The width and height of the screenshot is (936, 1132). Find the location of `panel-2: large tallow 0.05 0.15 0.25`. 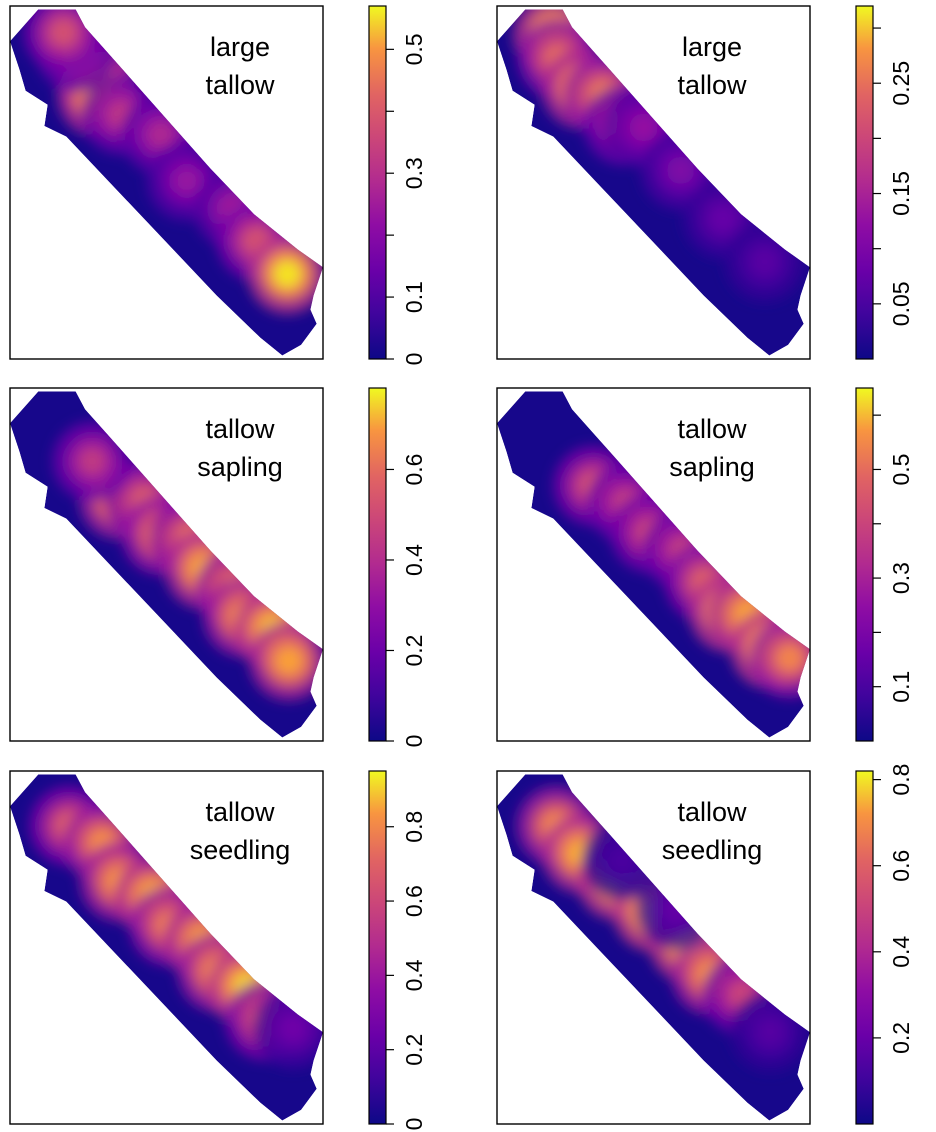

panel-2: large tallow 0.05 0.15 0.25 is located at coordinates (705, 182).